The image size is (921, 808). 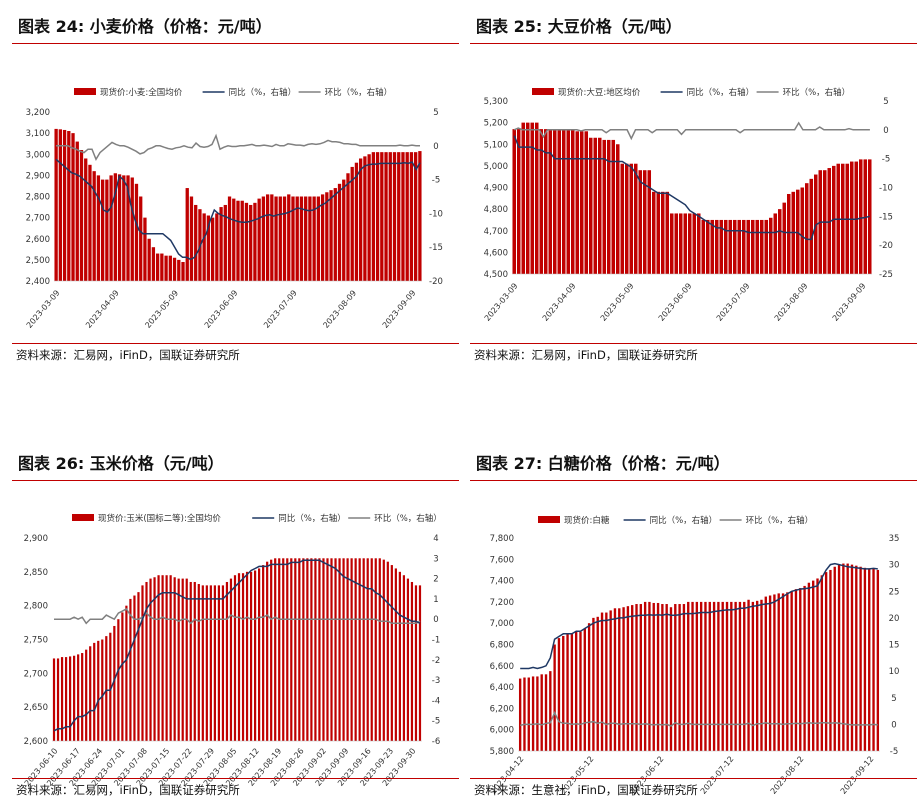 I want to click on legend-label-mom: 环比（%，右轴）, so click(x=408, y=518).